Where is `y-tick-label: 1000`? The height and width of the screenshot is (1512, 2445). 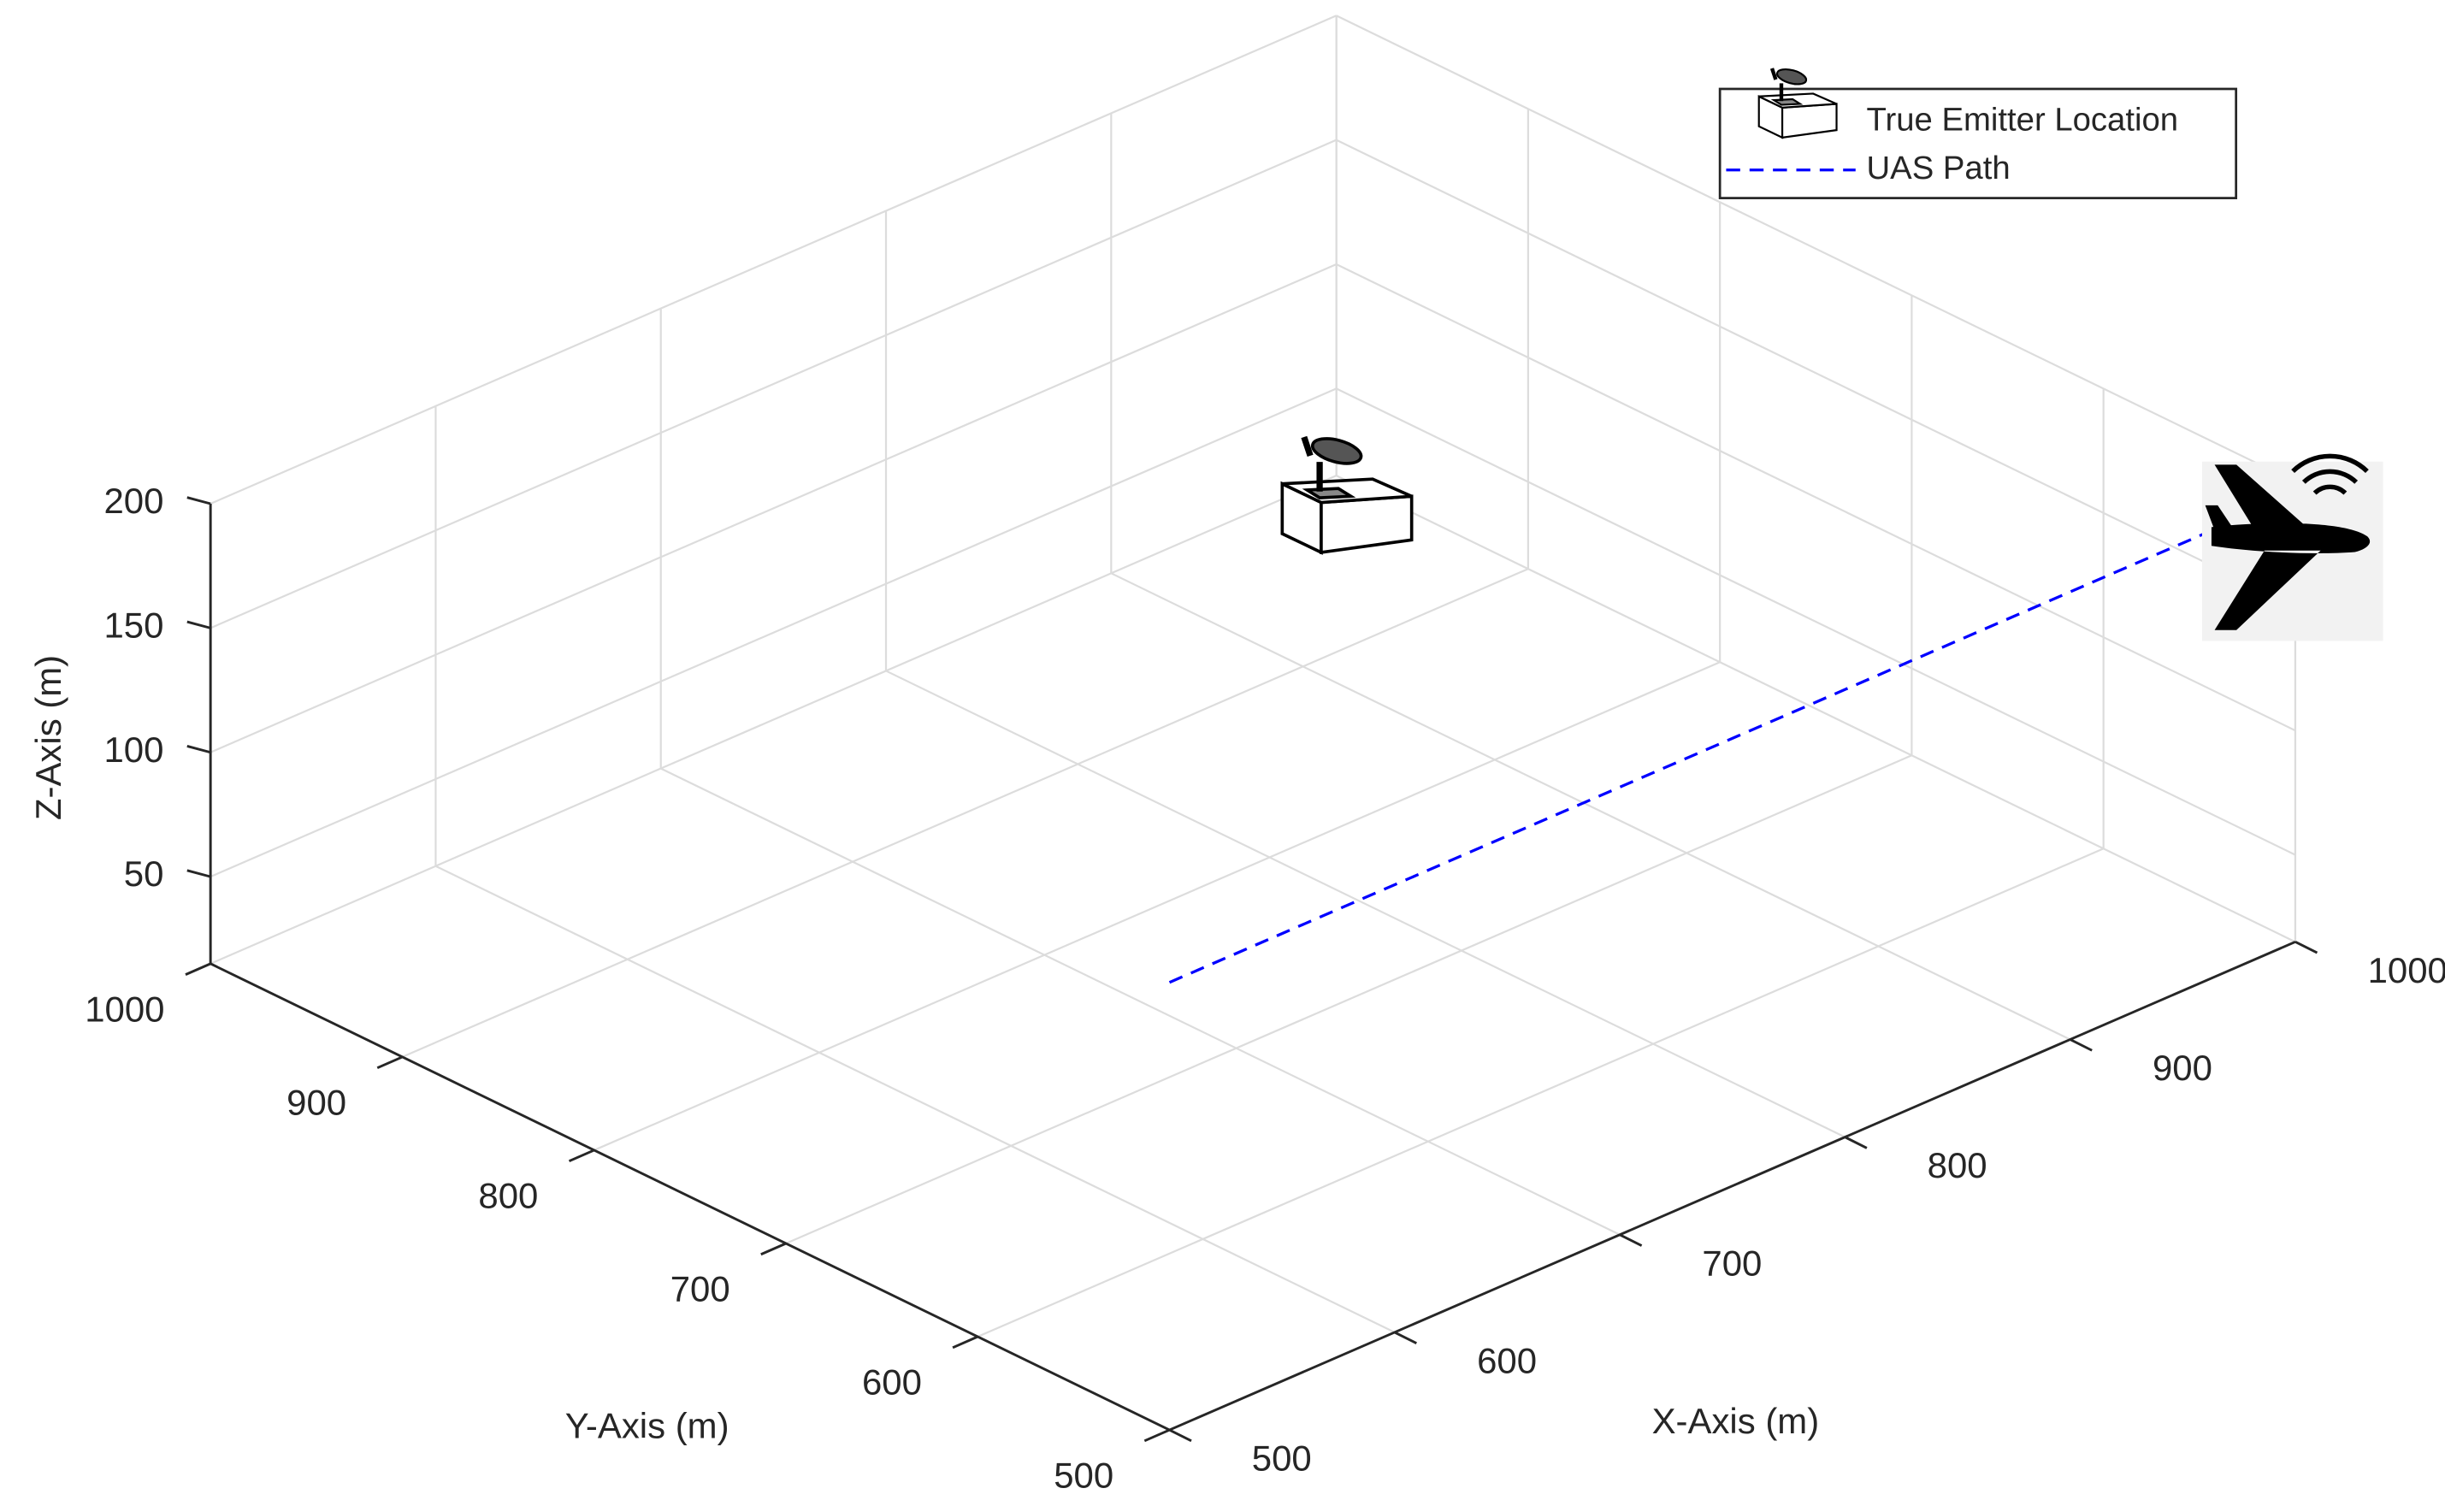
y-tick-label: 1000 is located at coordinates (124, 1009).